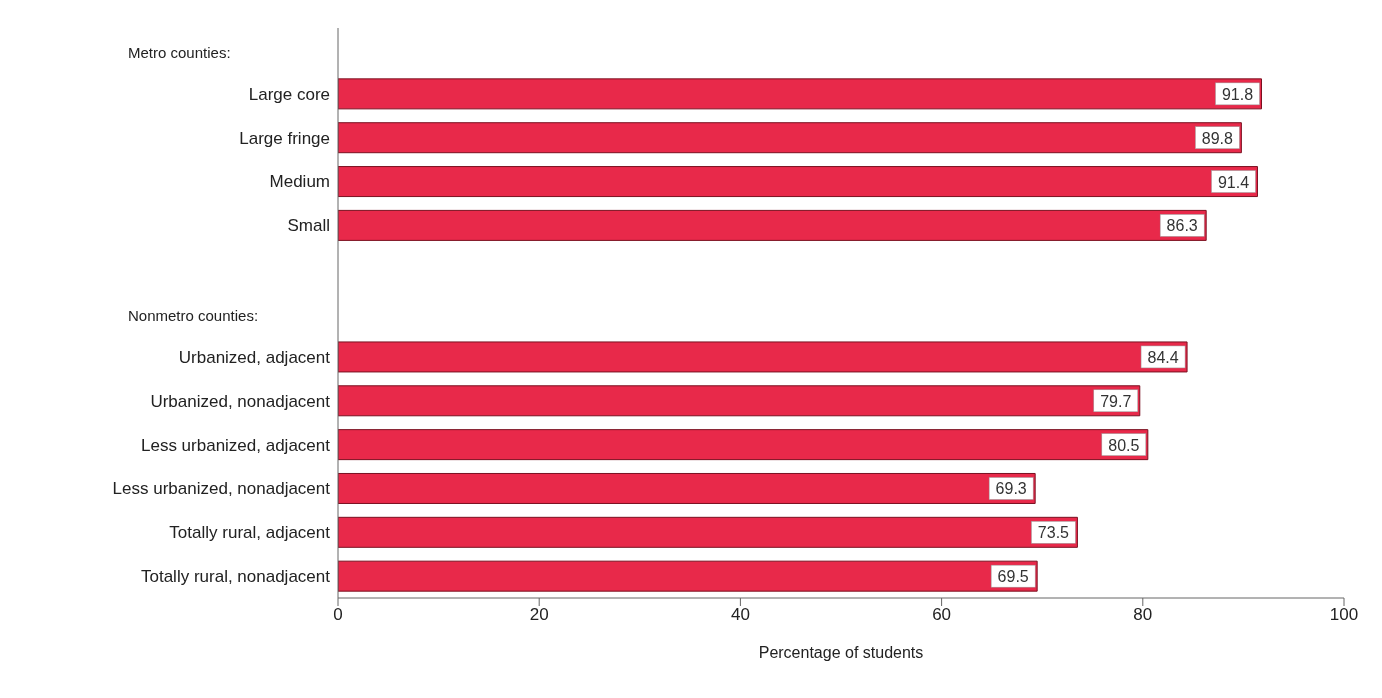 Image resolution: width=1382 pixels, height=698 pixels. What do you see at coordinates (539, 615) in the screenshot?
I see `x-tick-label: 20` at bounding box center [539, 615].